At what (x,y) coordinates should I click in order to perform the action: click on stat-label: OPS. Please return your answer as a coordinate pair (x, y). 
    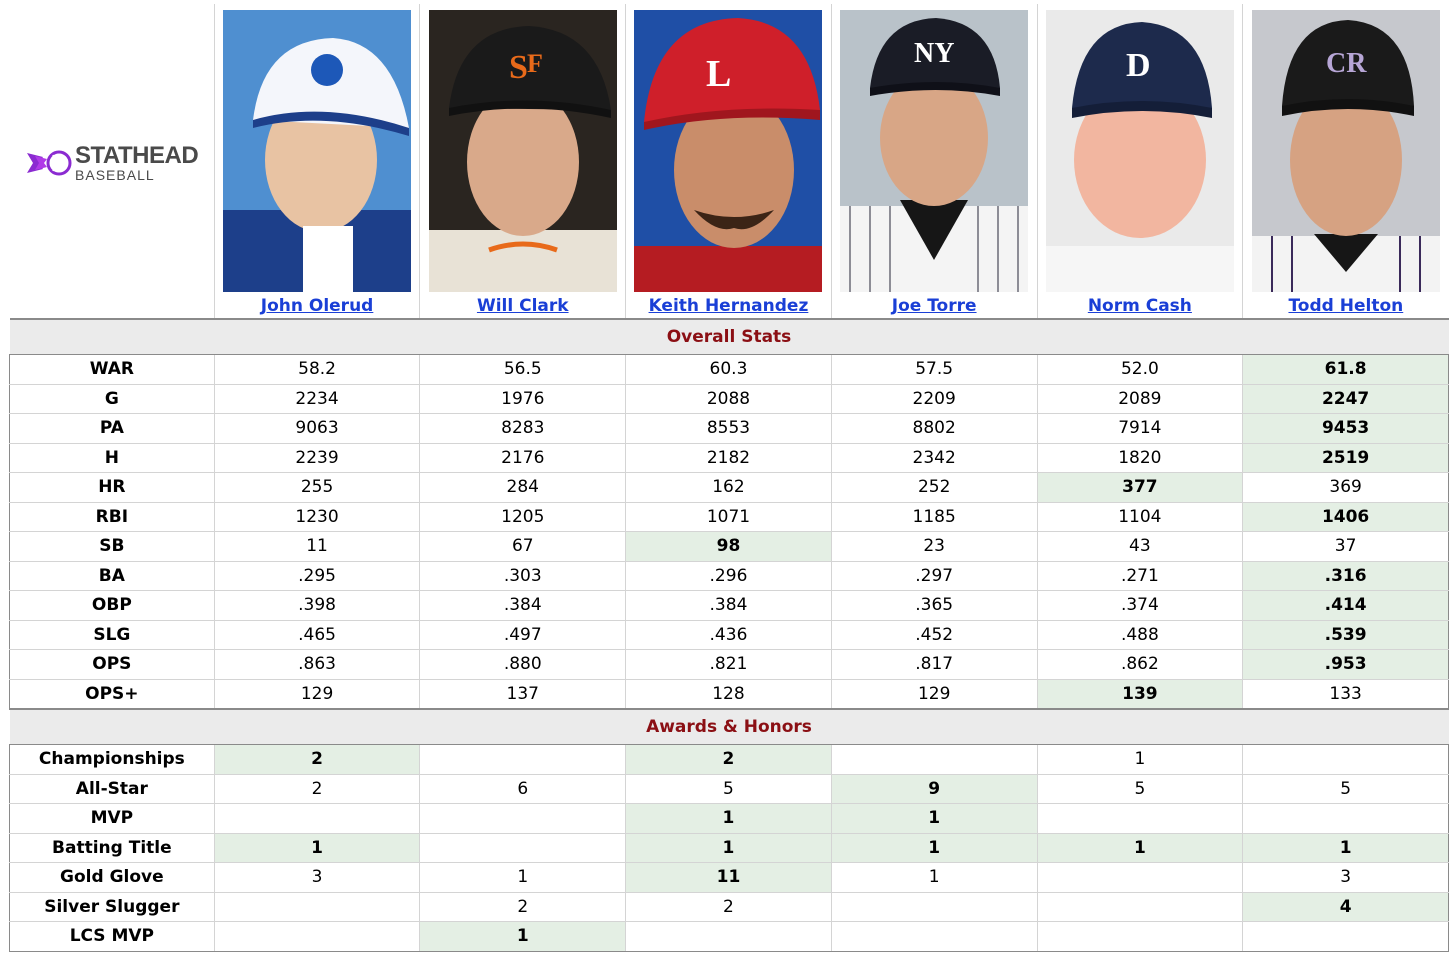
    Looking at the image, I should click on (112, 664).